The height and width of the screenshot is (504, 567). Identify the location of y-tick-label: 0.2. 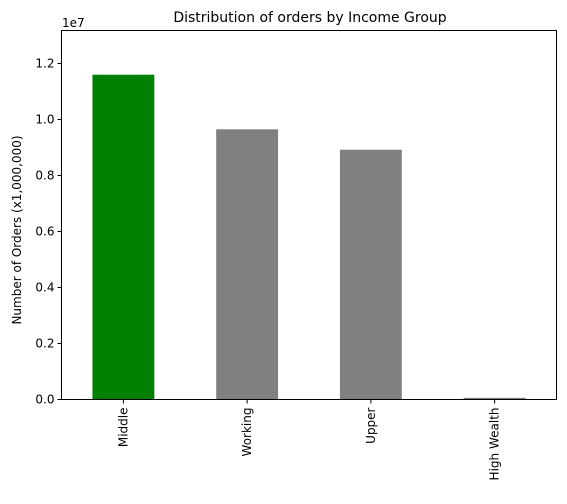
(44, 344).